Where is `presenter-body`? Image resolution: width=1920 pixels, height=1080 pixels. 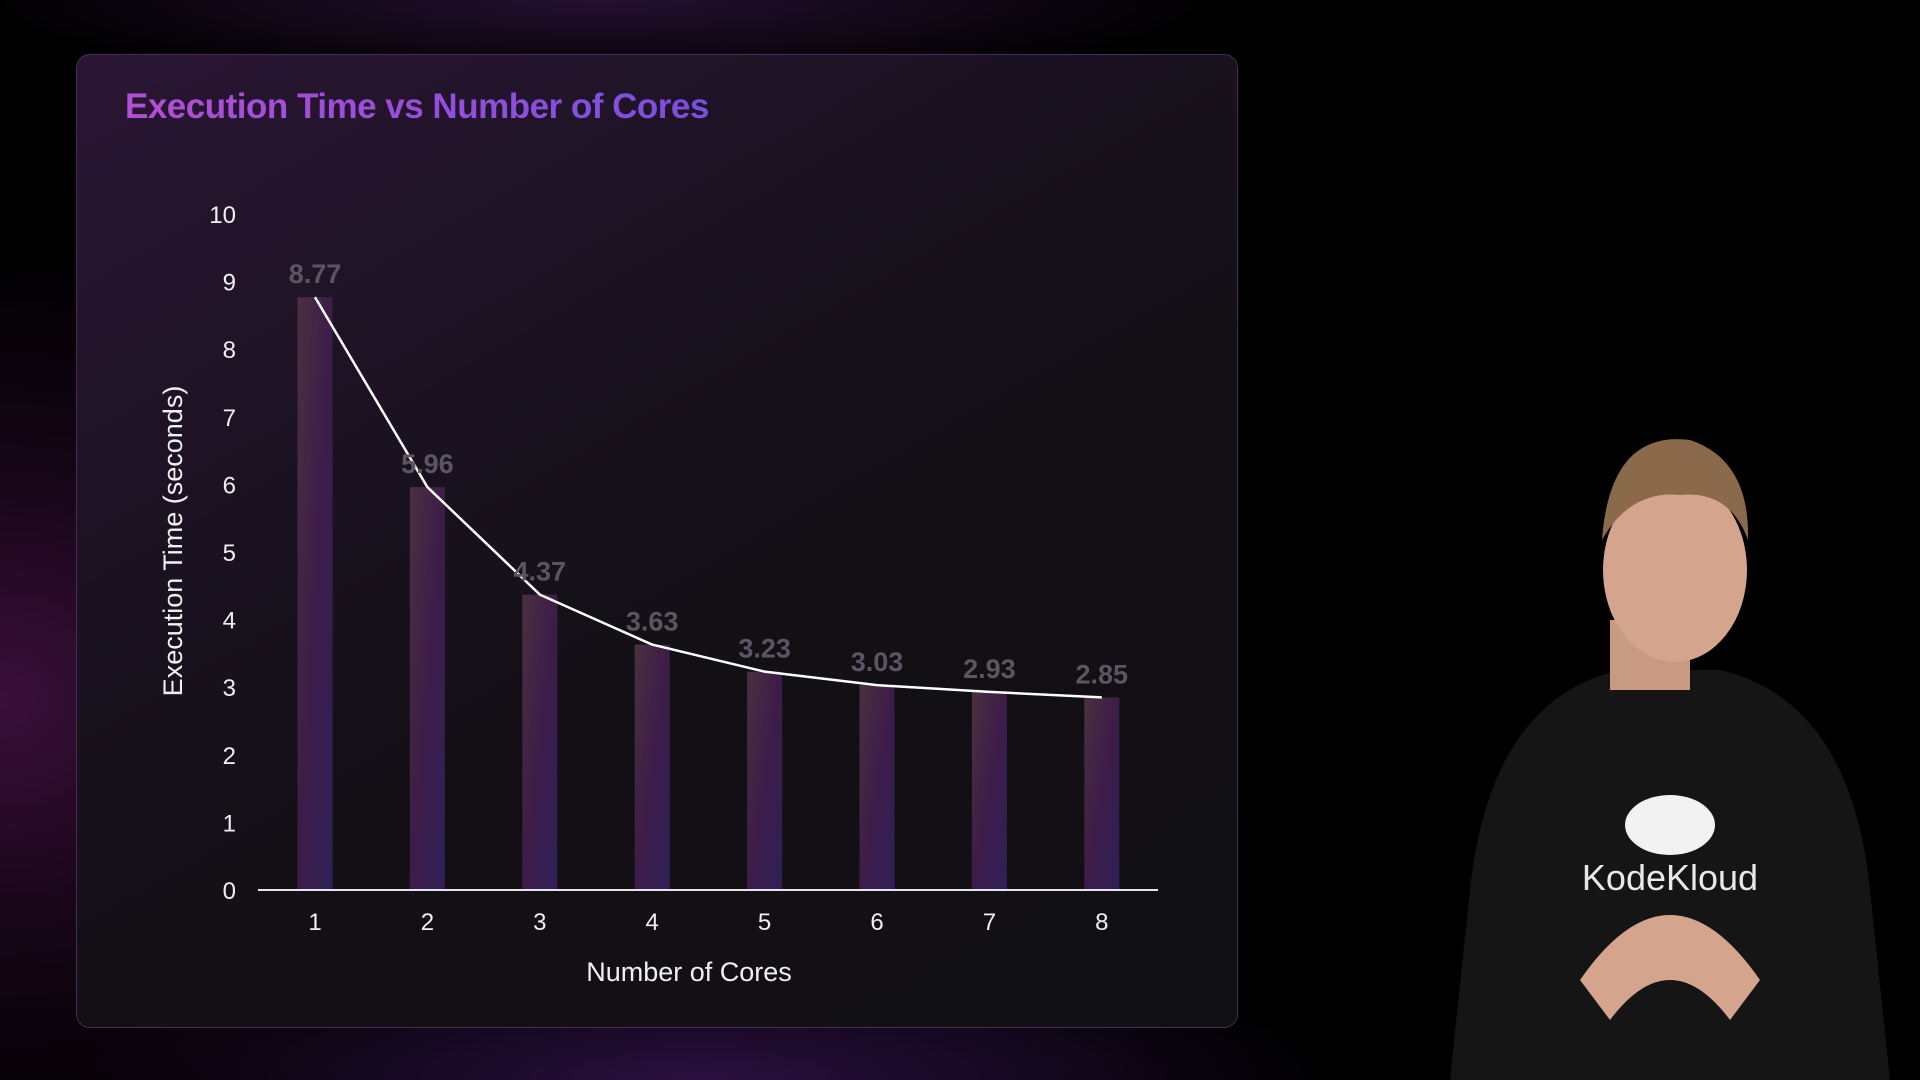 presenter-body is located at coordinates (1670, 875).